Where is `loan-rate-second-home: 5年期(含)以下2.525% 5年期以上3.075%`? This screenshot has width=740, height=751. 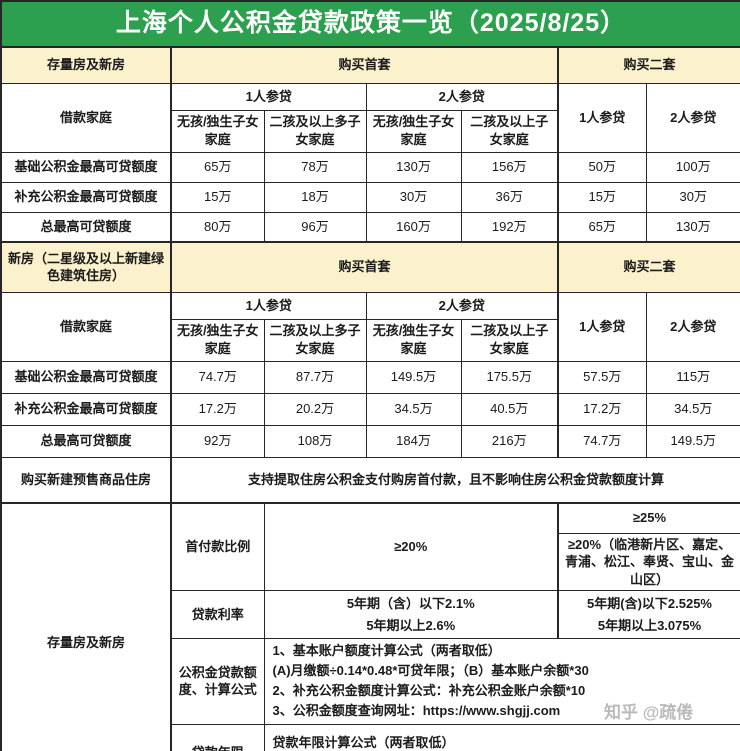 loan-rate-second-home: 5年期(含)以下2.525% 5年期以上3.075% is located at coordinates (648, 615).